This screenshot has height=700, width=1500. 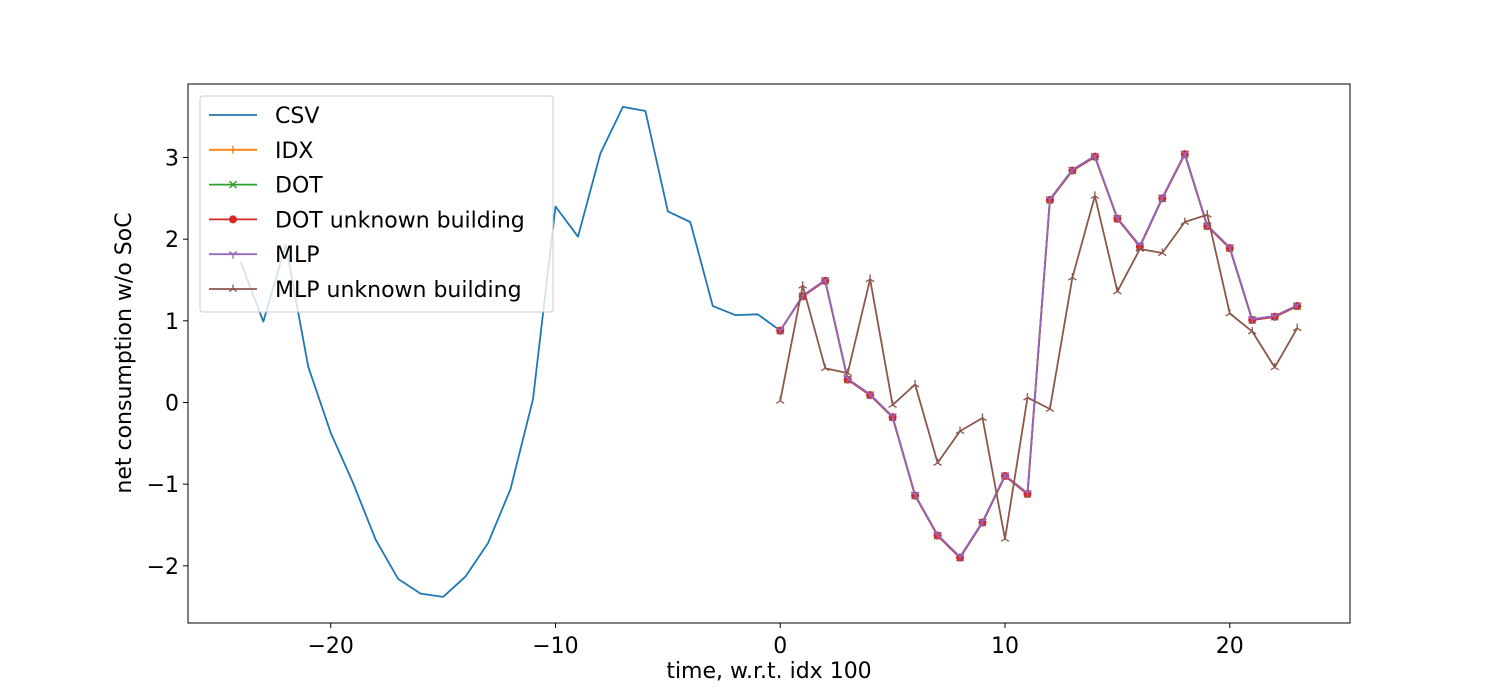 What do you see at coordinates (172, 322) in the screenshot?
I see `y-tick-label: 1` at bounding box center [172, 322].